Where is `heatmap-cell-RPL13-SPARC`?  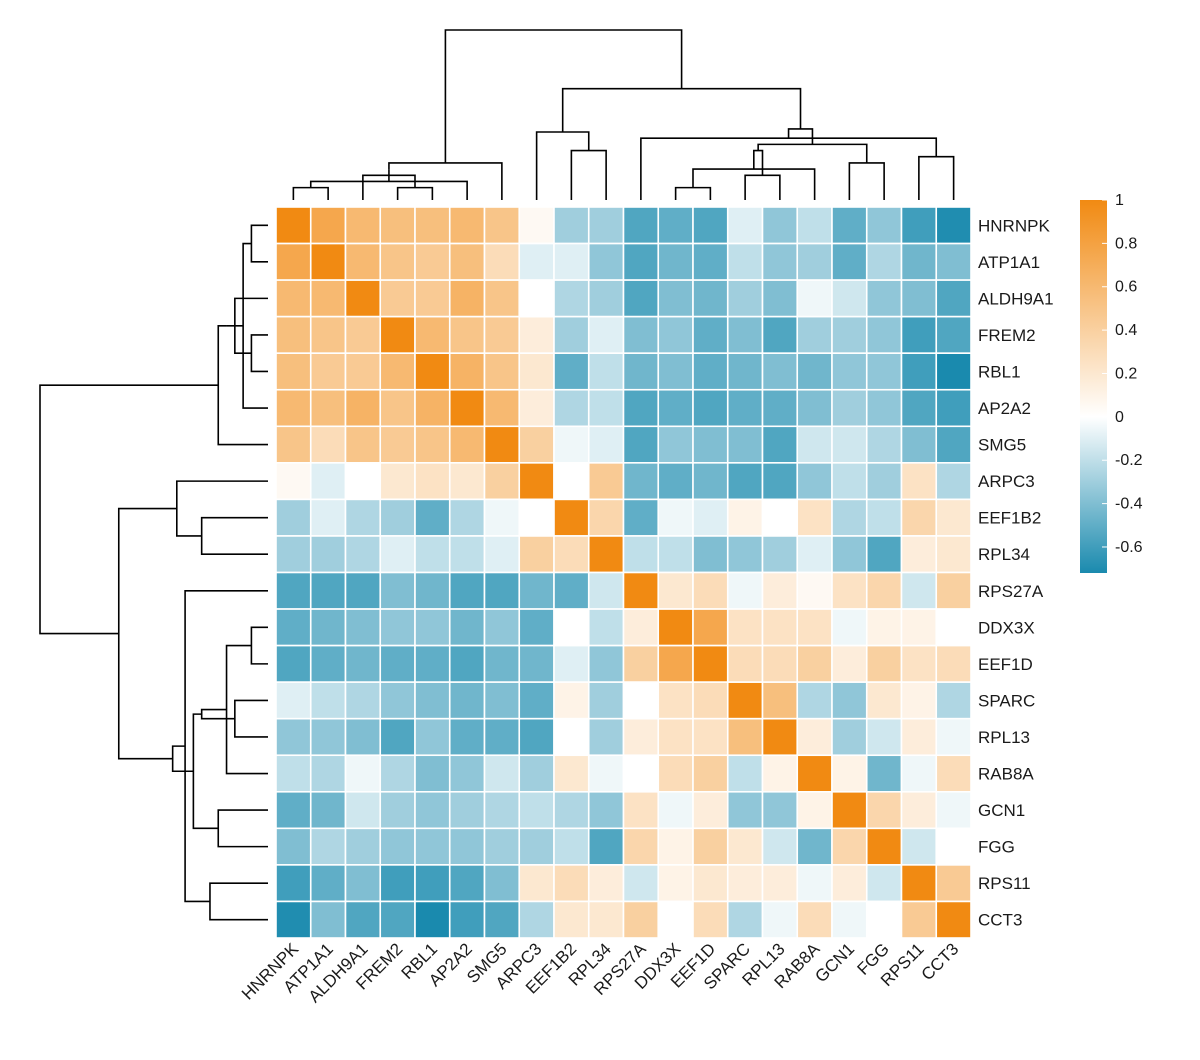
heatmap-cell-RPL13-SPARC is located at coordinates (745, 737).